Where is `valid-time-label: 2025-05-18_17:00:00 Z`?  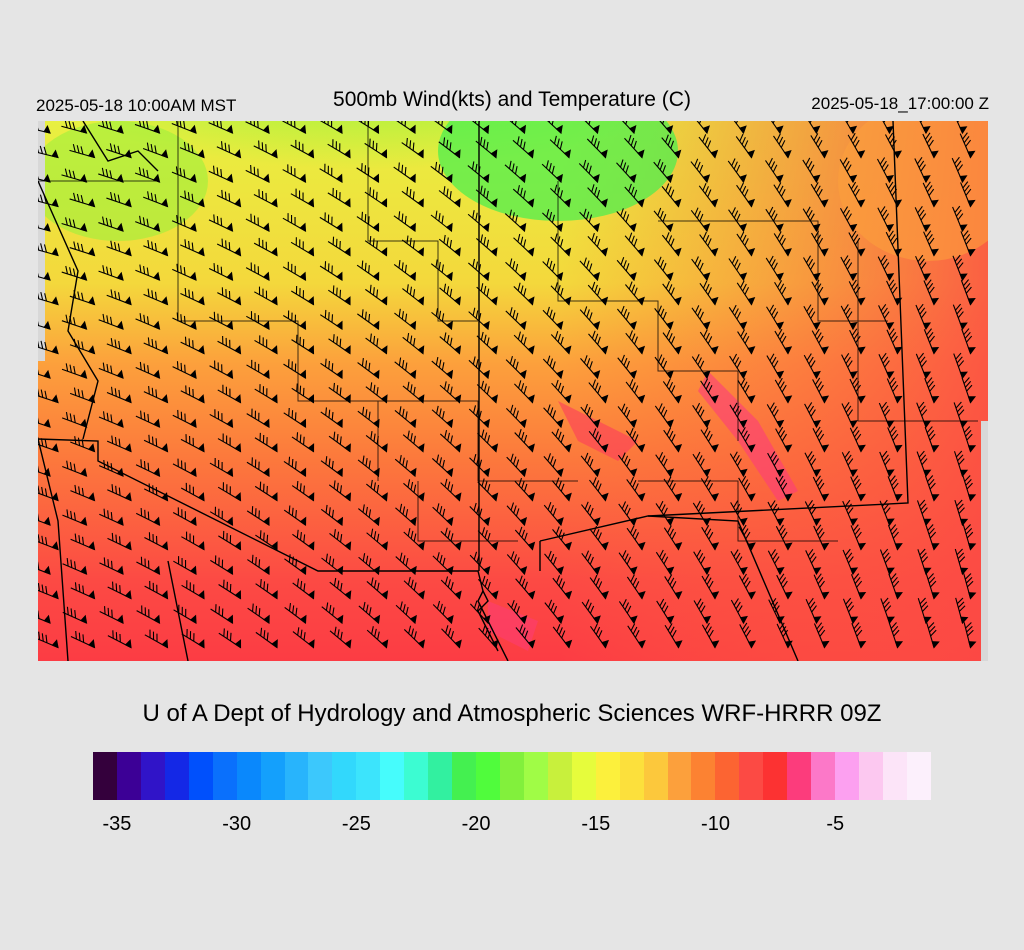 valid-time-label: 2025-05-18_17:00:00 Z is located at coordinates (900, 103).